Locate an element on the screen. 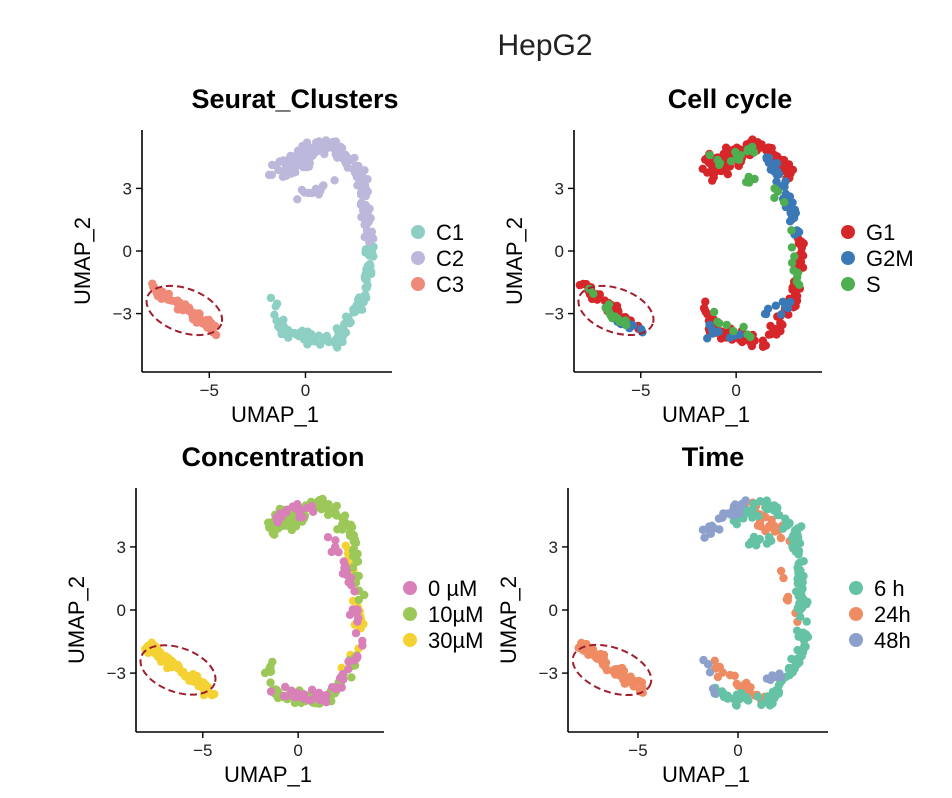 The height and width of the screenshot is (798, 952). legend-label: C1 is located at coordinates (450, 232).